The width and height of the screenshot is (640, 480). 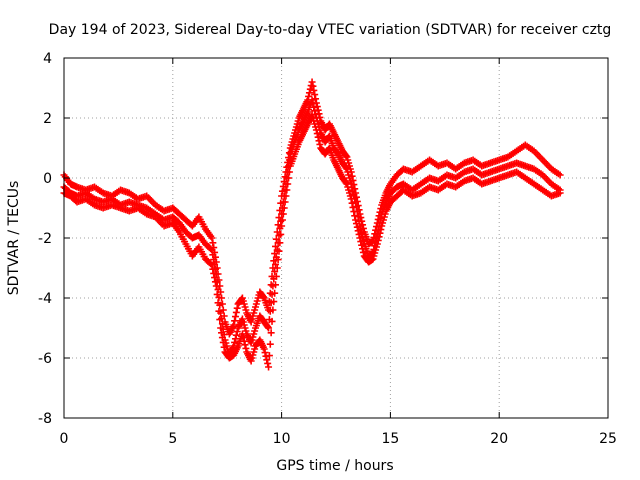 What do you see at coordinates (282, 439) in the screenshot?
I see `x-tick-label: 10` at bounding box center [282, 439].